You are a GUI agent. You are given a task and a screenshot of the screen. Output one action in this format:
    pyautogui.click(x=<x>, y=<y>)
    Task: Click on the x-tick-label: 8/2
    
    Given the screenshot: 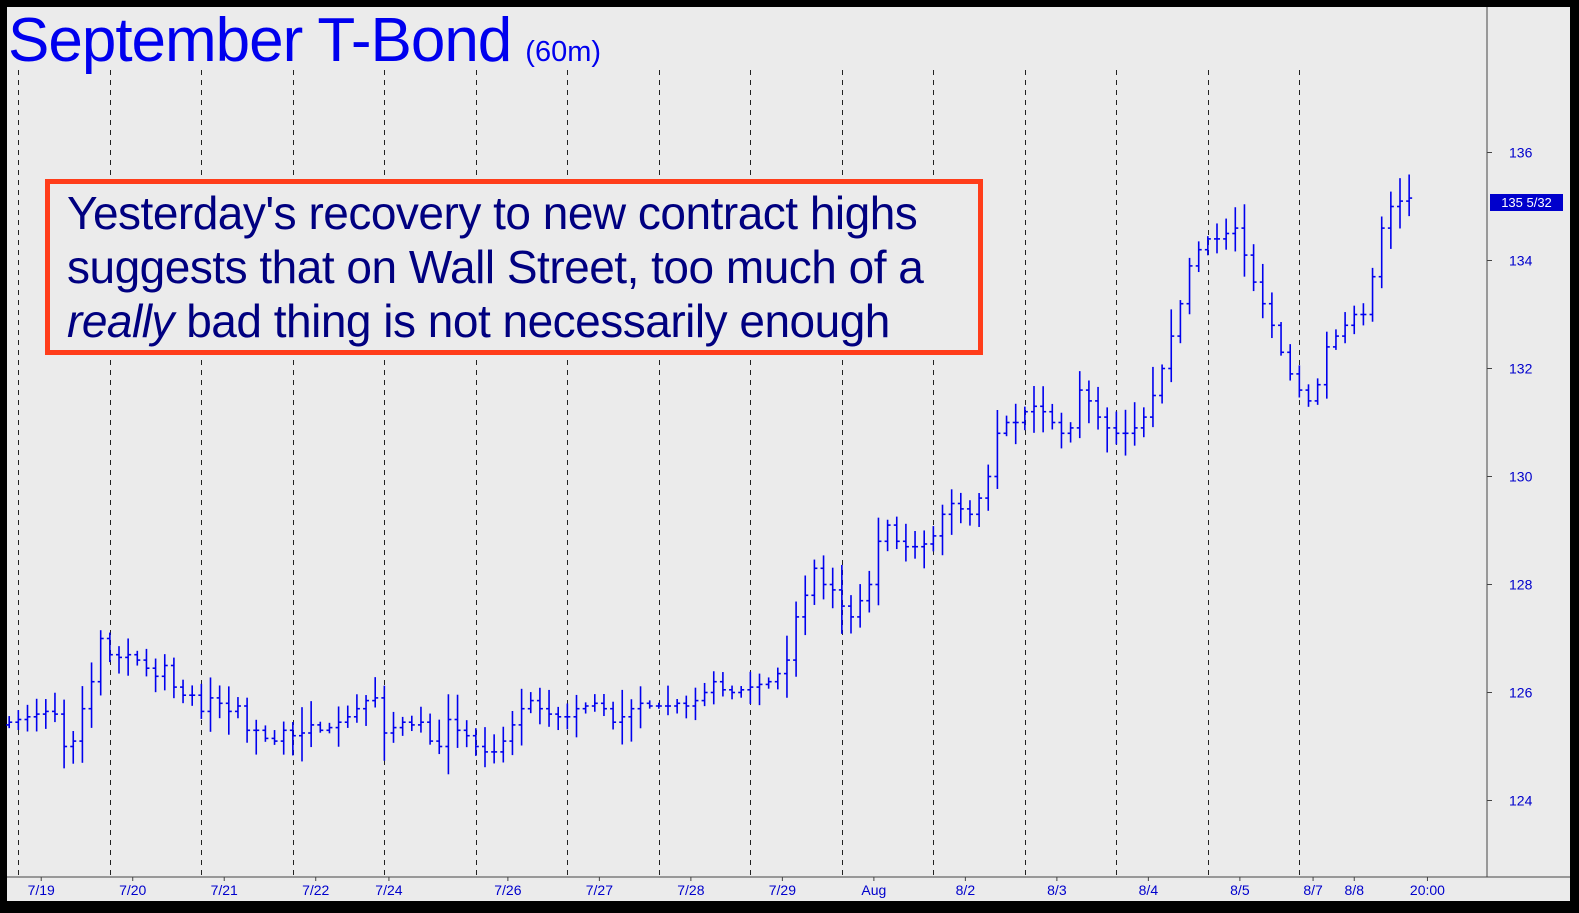 What is the action you would take?
    pyautogui.click(x=966, y=890)
    